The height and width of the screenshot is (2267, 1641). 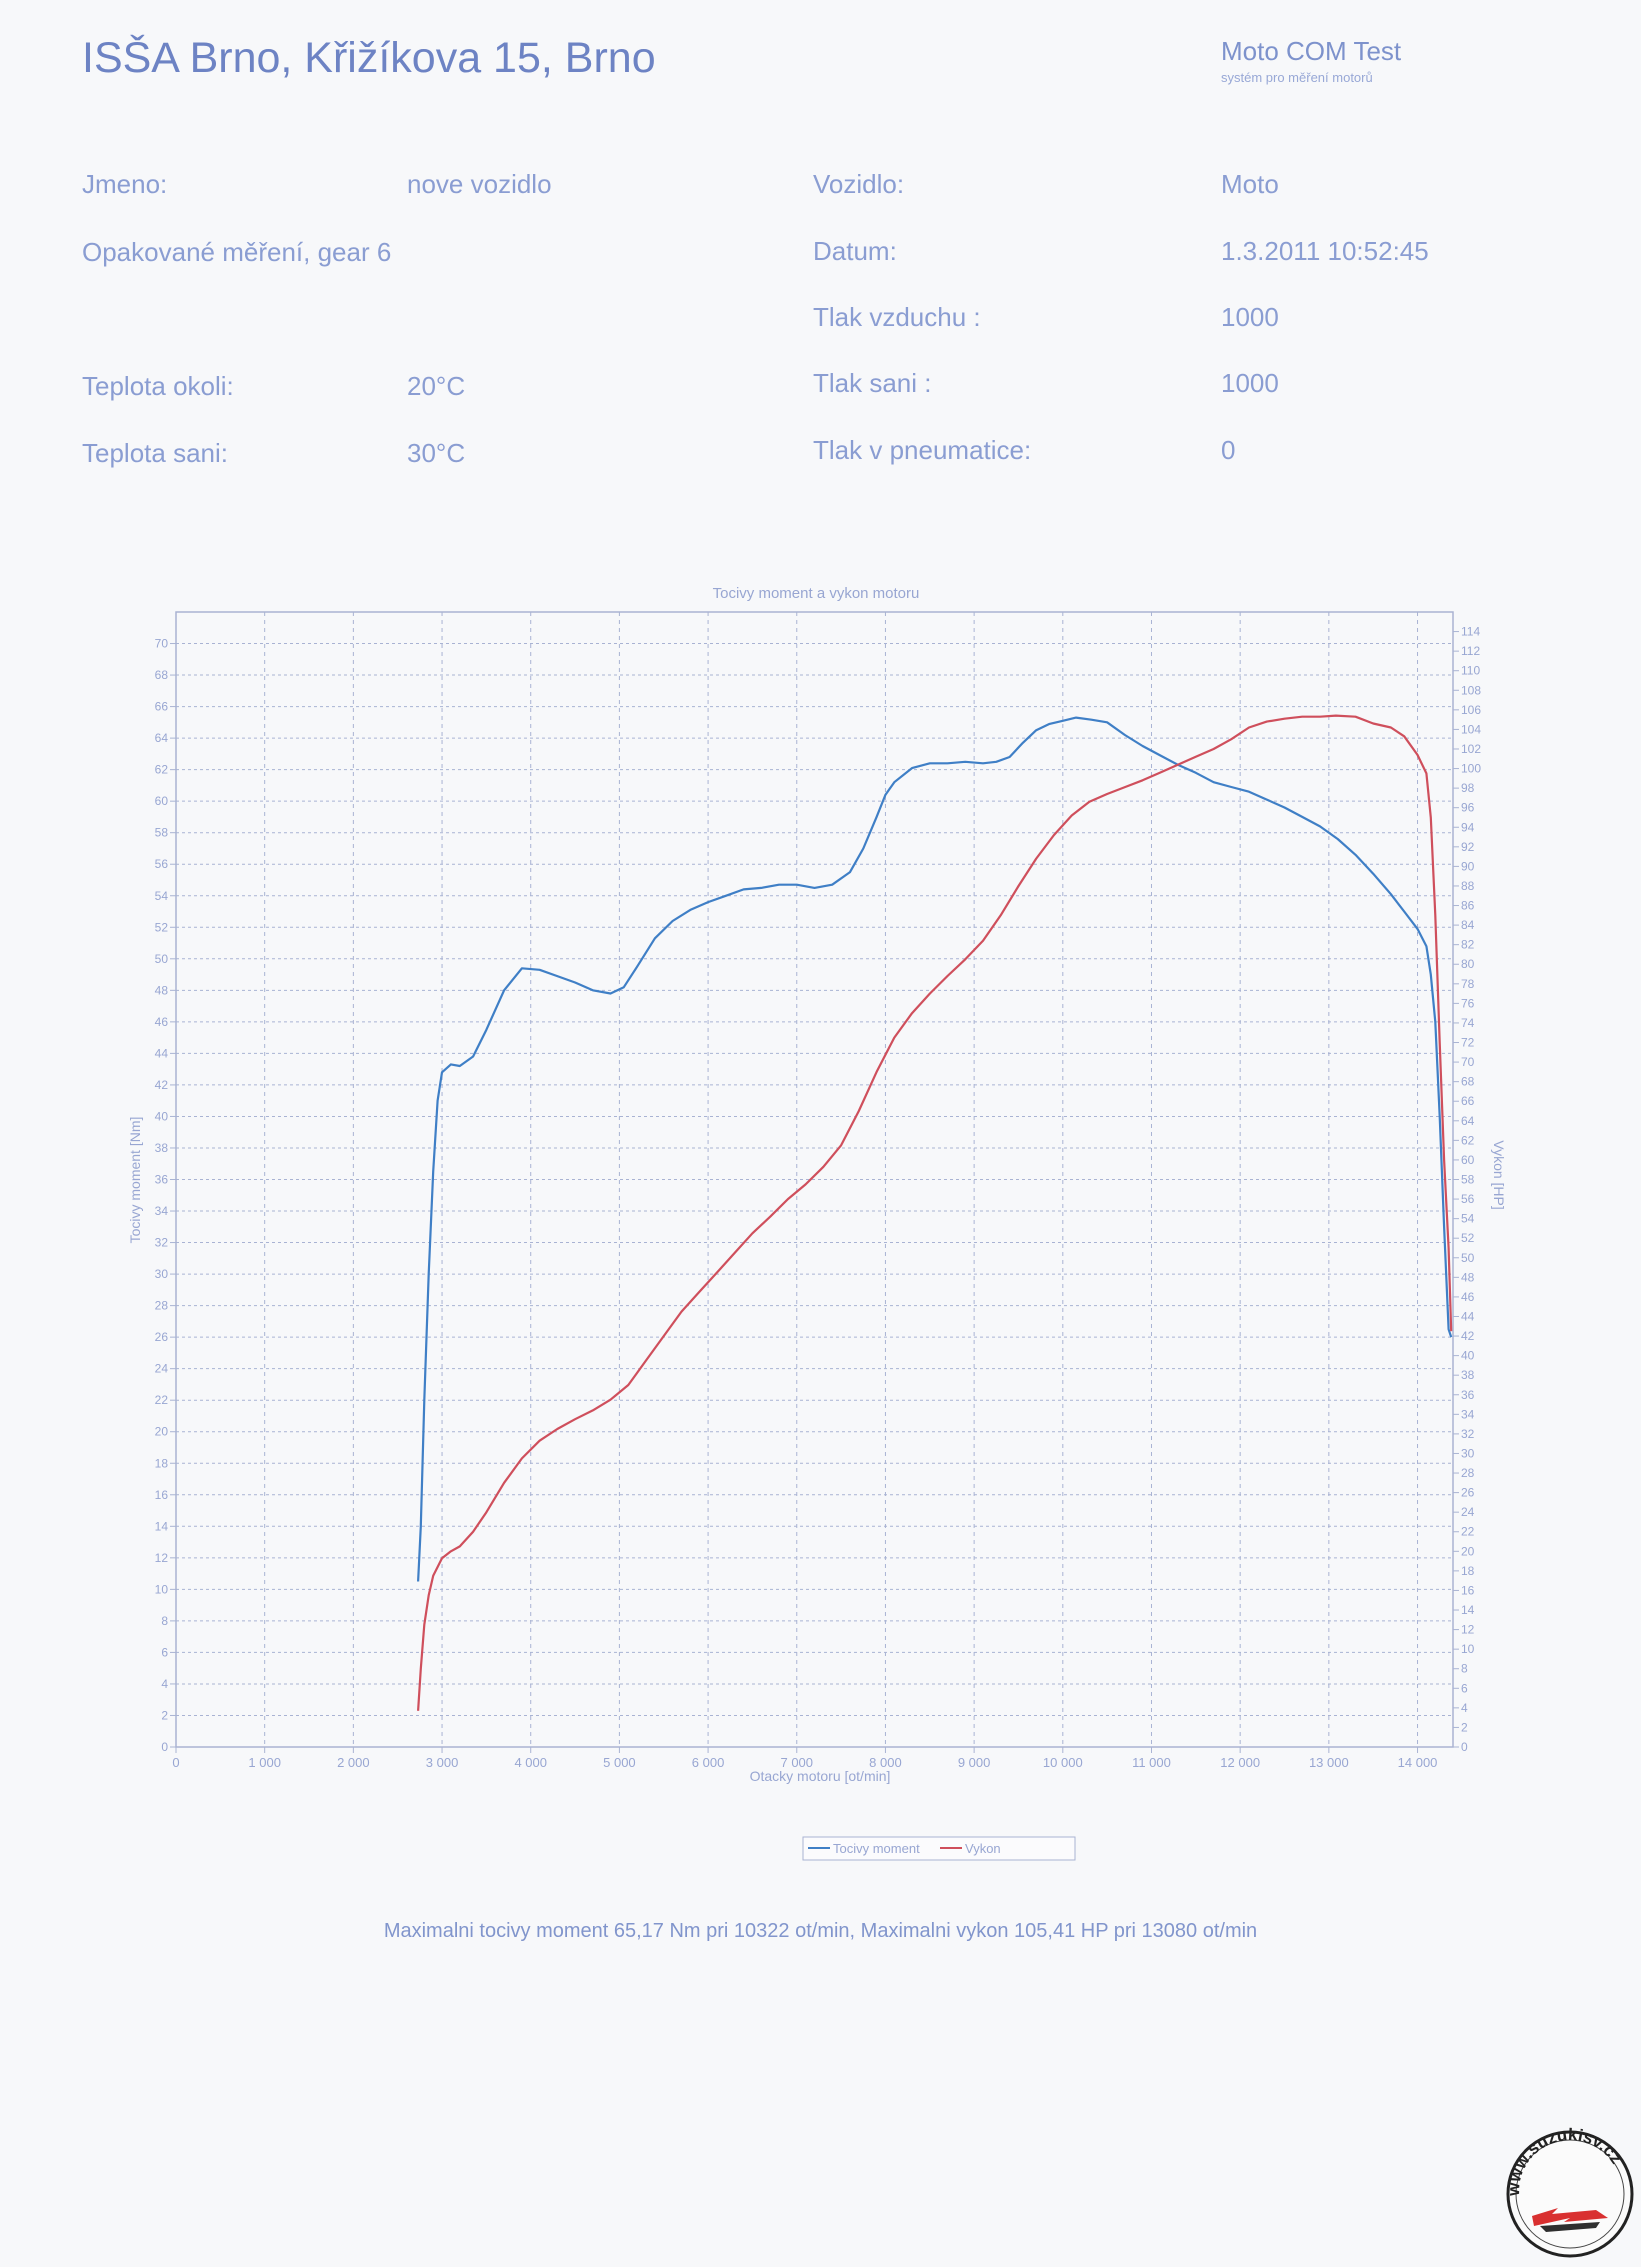 What do you see at coordinates (1468, 1414) in the screenshot?
I see `y-right-tick-label: 34` at bounding box center [1468, 1414].